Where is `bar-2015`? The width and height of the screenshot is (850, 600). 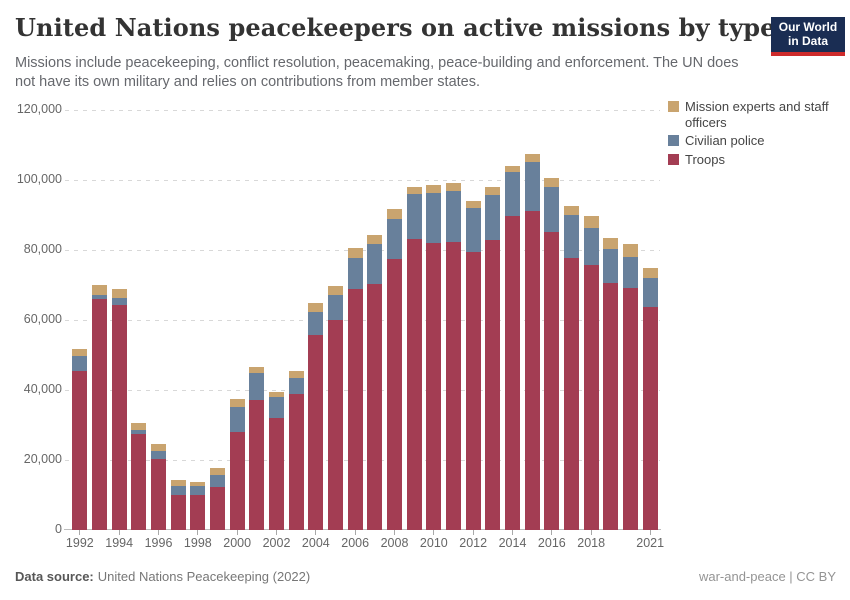 bar-2015 is located at coordinates (532, 342).